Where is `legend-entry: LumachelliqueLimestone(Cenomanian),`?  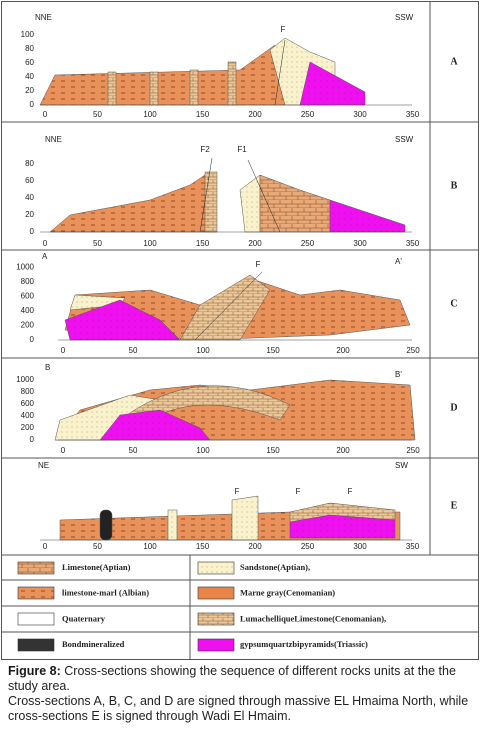
legend-entry: LumachelliqueLimestone(Cenomanian), is located at coordinates (313, 618).